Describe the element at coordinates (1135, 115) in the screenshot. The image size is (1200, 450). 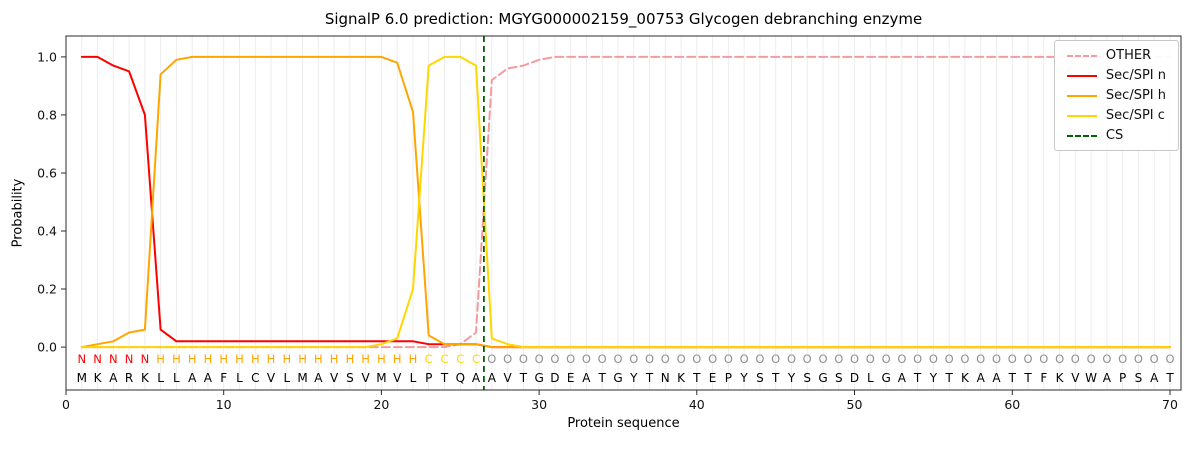
I see `legend-label: Sec/SPI c` at that location.